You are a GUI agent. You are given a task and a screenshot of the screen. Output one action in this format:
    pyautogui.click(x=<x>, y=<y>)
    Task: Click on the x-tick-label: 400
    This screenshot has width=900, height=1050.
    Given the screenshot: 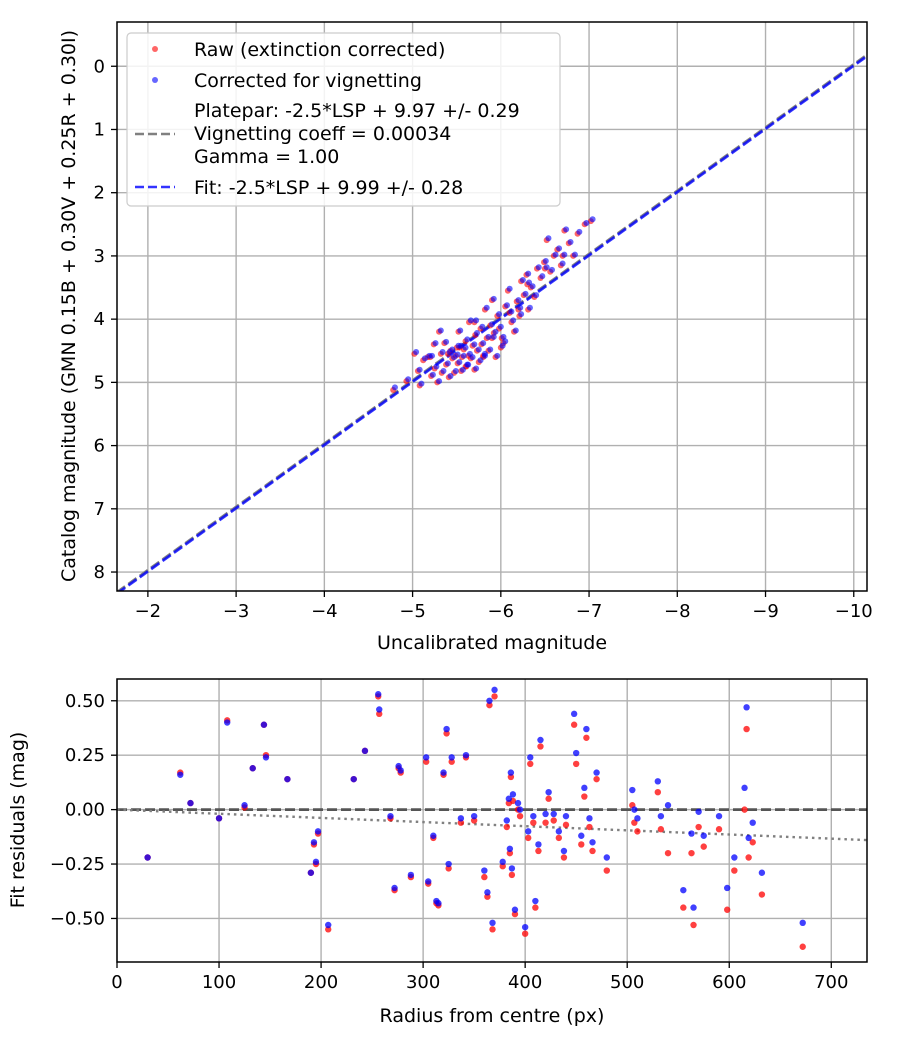 What is the action you would take?
    pyautogui.click(x=525, y=982)
    